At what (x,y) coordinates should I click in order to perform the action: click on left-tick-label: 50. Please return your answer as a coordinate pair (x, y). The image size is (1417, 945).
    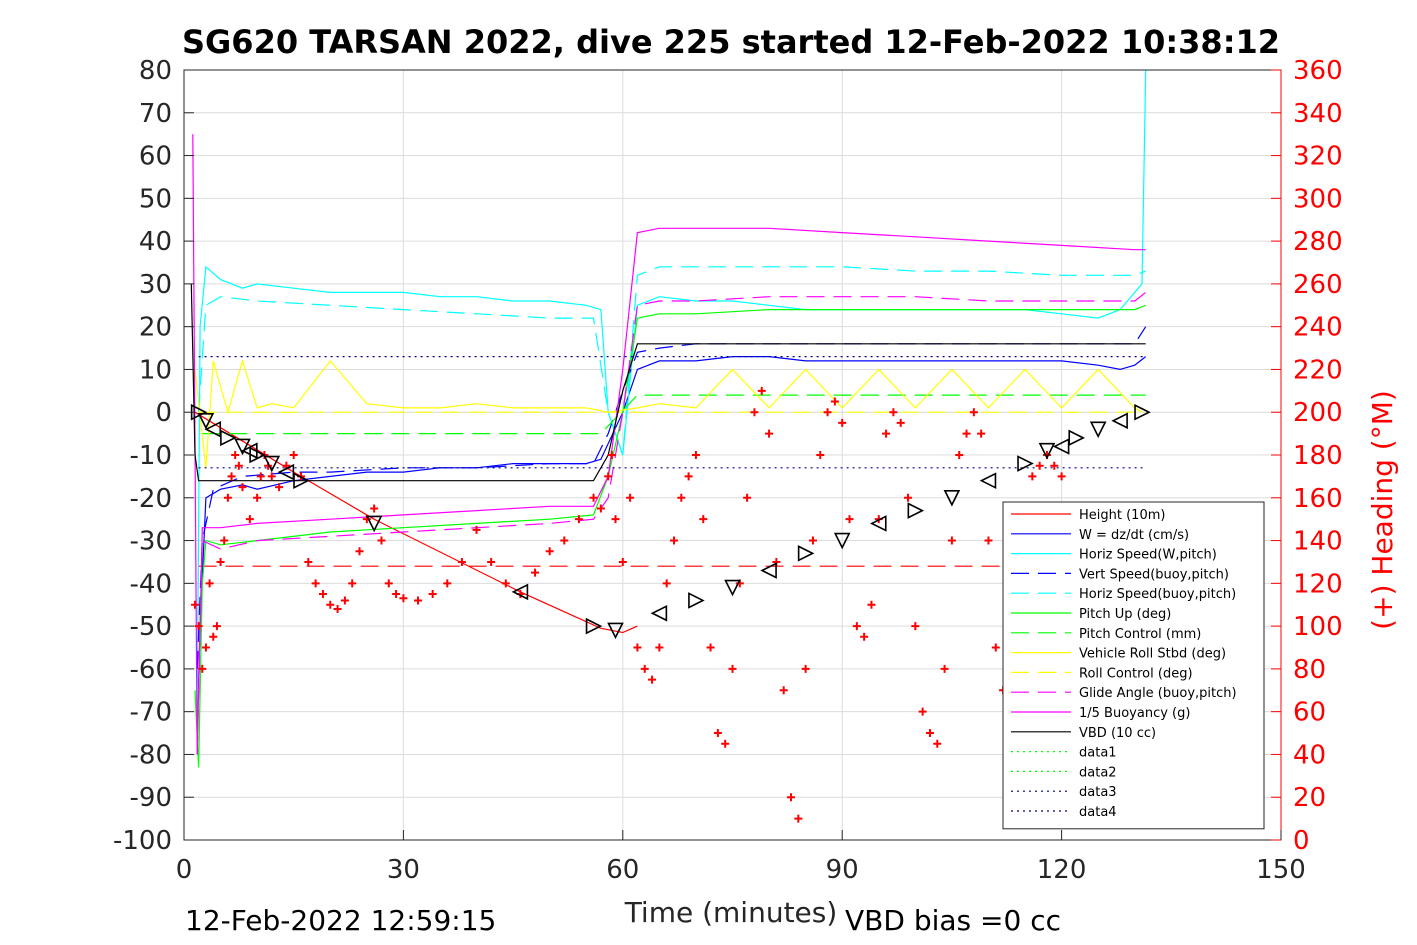
    Looking at the image, I should click on (155, 199).